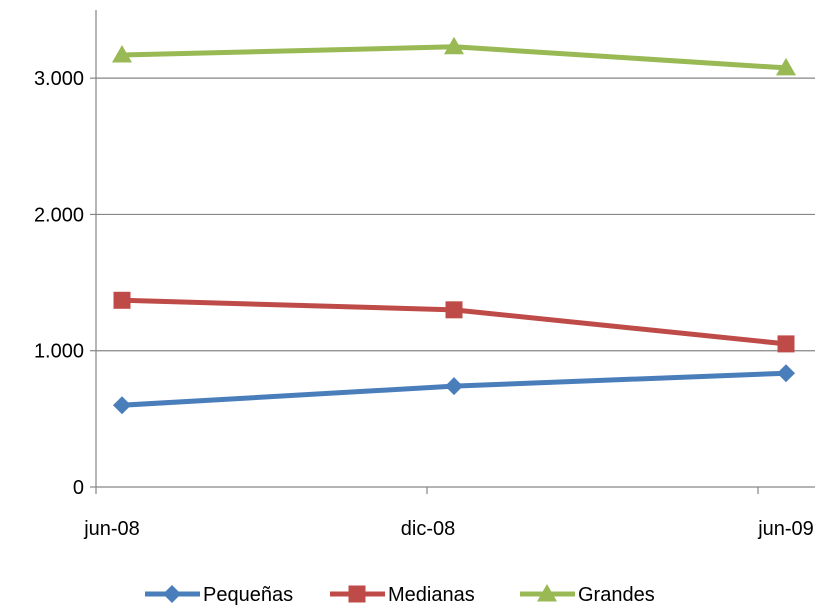  I want to click on x-tick-label: dic-08, so click(428, 529).